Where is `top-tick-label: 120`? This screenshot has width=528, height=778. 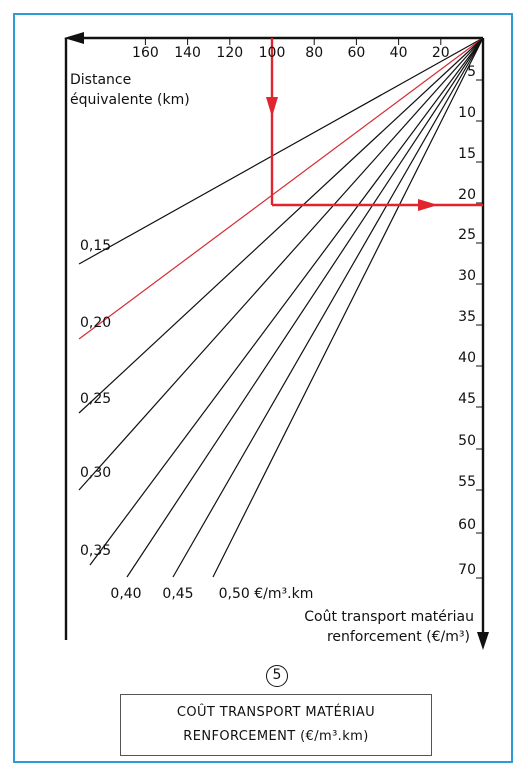
top-tick-label: 120 is located at coordinates (229, 53).